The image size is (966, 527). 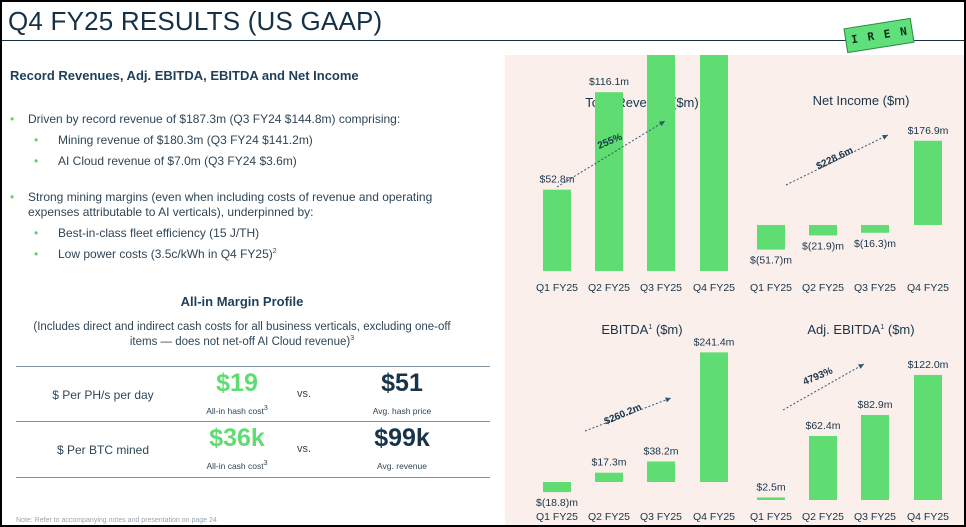 What do you see at coordinates (875, 244) in the screenshot?
I see `data-label: $(16.3)m` at bounding box center [875, 244].